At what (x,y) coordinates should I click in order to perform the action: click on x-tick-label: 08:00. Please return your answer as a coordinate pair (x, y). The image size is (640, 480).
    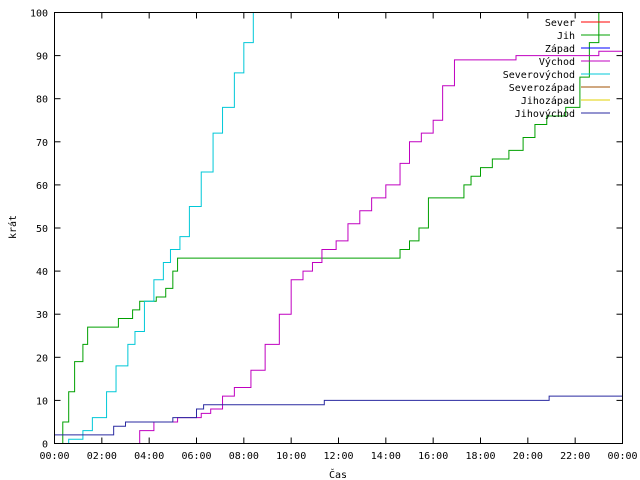
    Looking at the image, I should click on (244, 456).